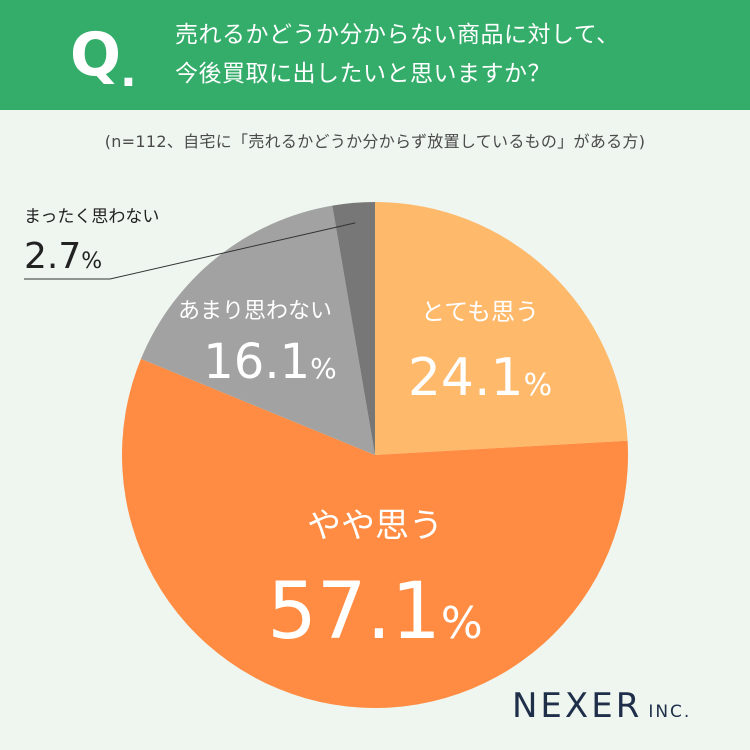 The image size is (750, 750). What do you see at coordinates (480, 312) in the screenshot?
I see `slice-category-label: とても思う` at bounding box center [480, 312].